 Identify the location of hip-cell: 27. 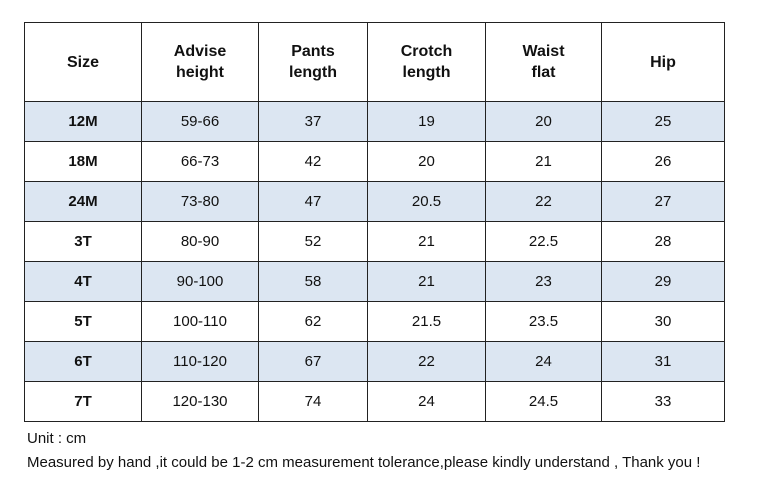
(663, 201).